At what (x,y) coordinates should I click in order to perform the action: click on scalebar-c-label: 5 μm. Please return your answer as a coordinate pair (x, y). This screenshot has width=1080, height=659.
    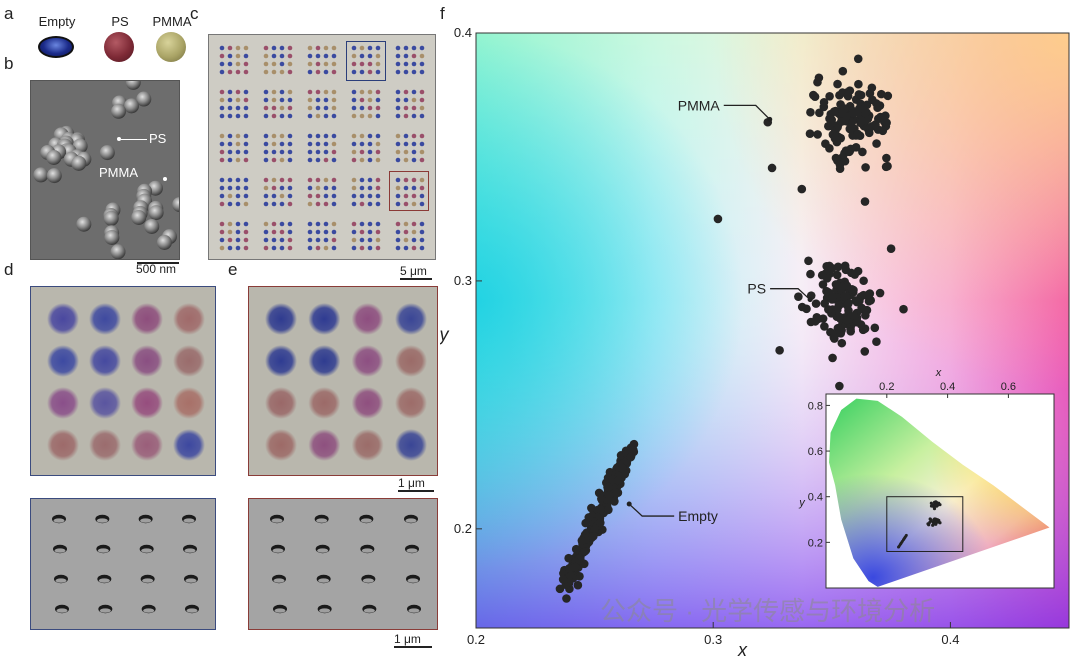
    Looking at the image, I should click on (413, 271).